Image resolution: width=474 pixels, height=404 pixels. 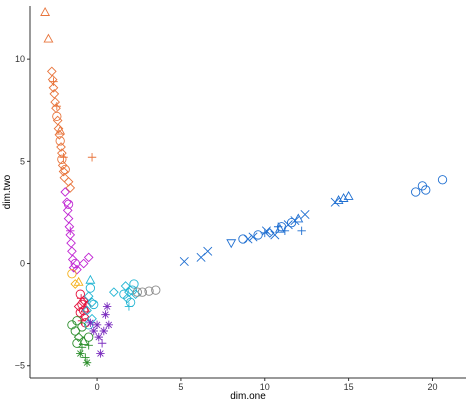 What do you see at coordinates (180, 387) in the screenshot?
I see `x-tick-label: 5` at bounding box center [180, 387].